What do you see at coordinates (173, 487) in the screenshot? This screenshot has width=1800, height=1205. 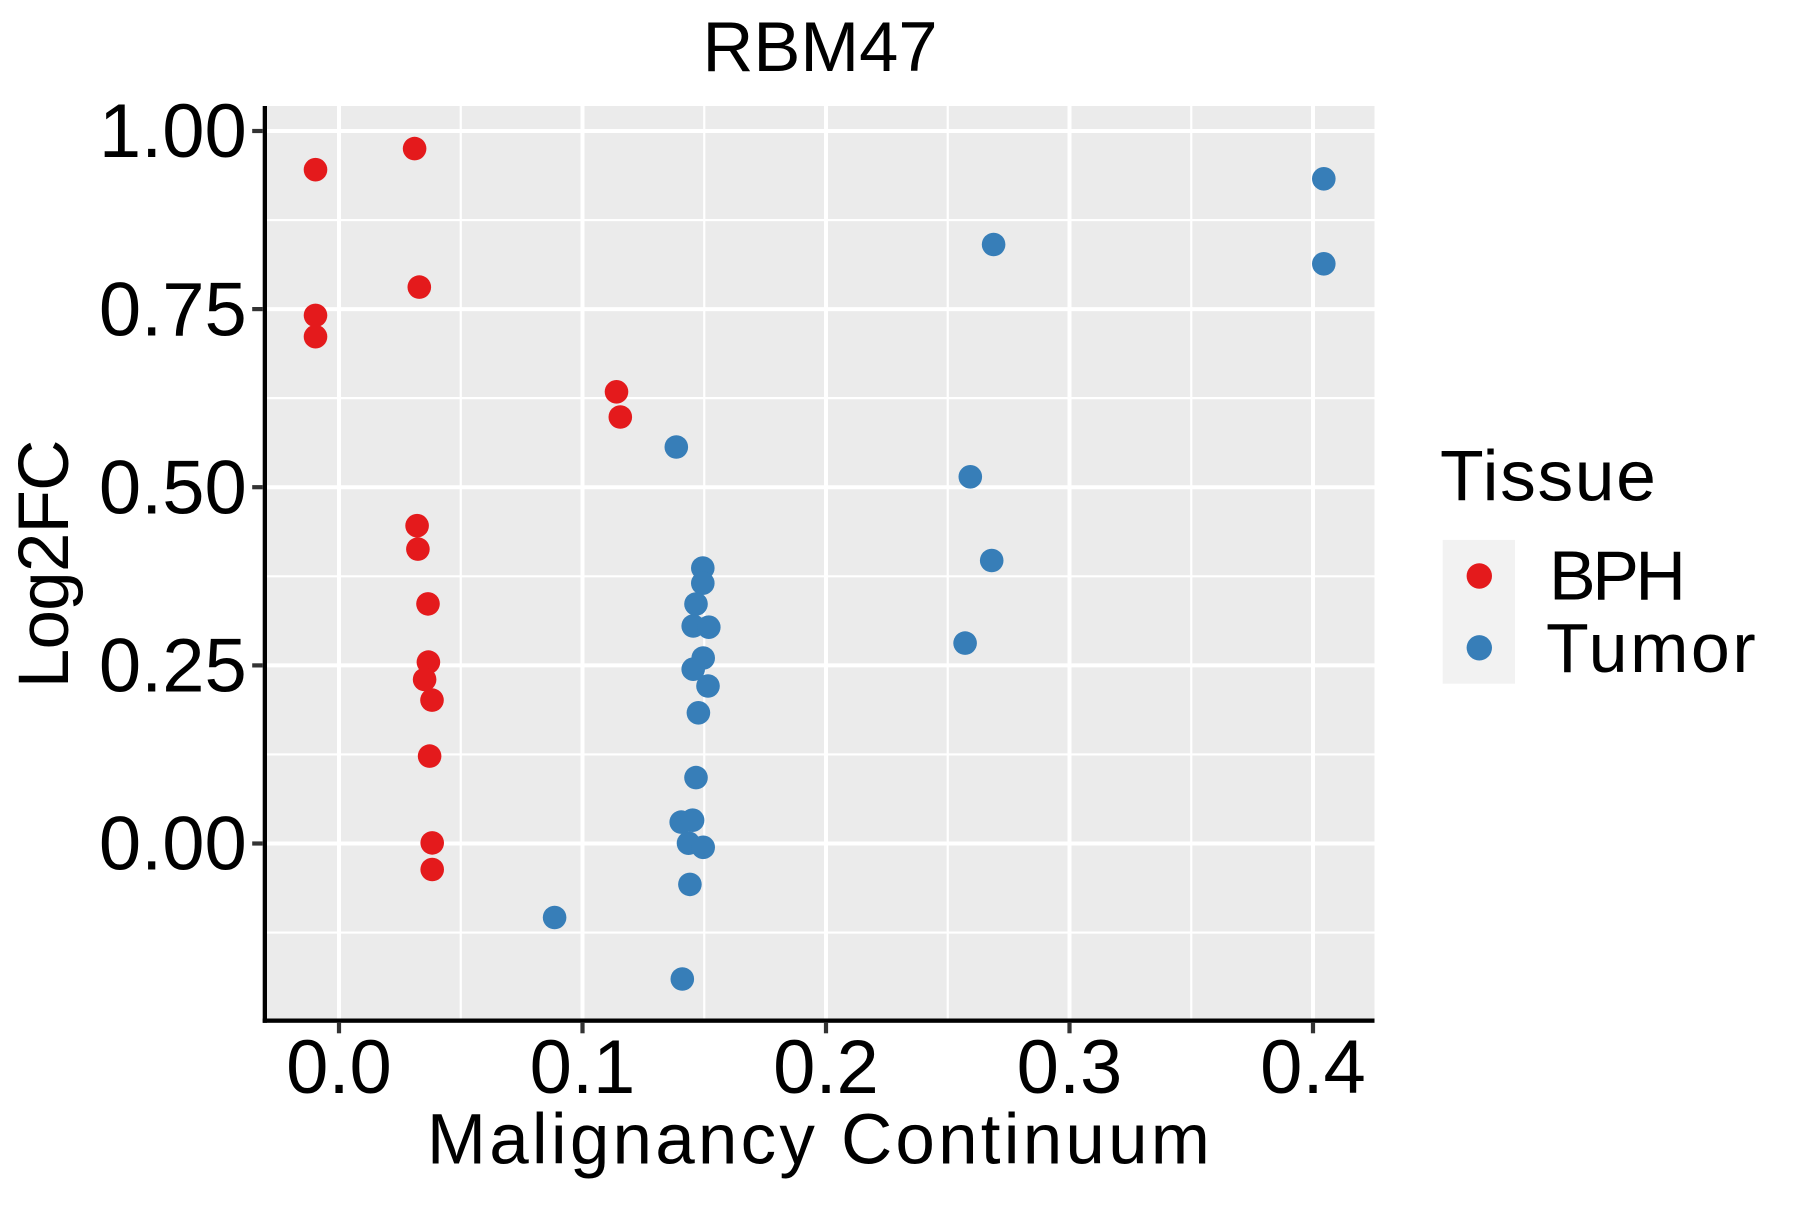 I see `svg-text: 0.50` at bounding box center [173, 487].